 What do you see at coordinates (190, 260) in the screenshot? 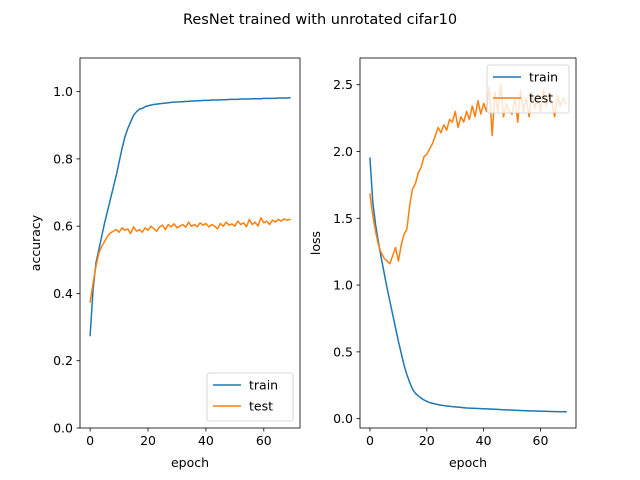
I see `series-line-test` at bounding box center [190, 260].